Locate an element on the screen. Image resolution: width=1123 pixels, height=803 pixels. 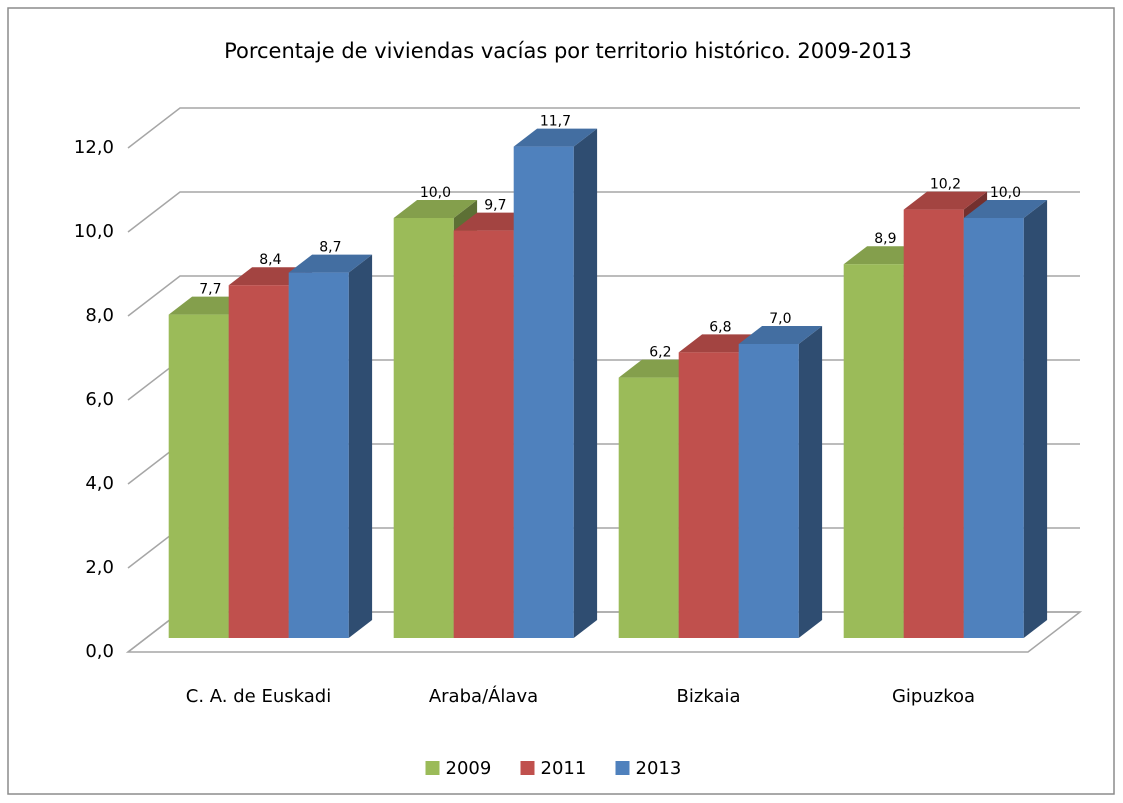
x-tick-label: Araba/Álava is located at coordinates (483, 696).